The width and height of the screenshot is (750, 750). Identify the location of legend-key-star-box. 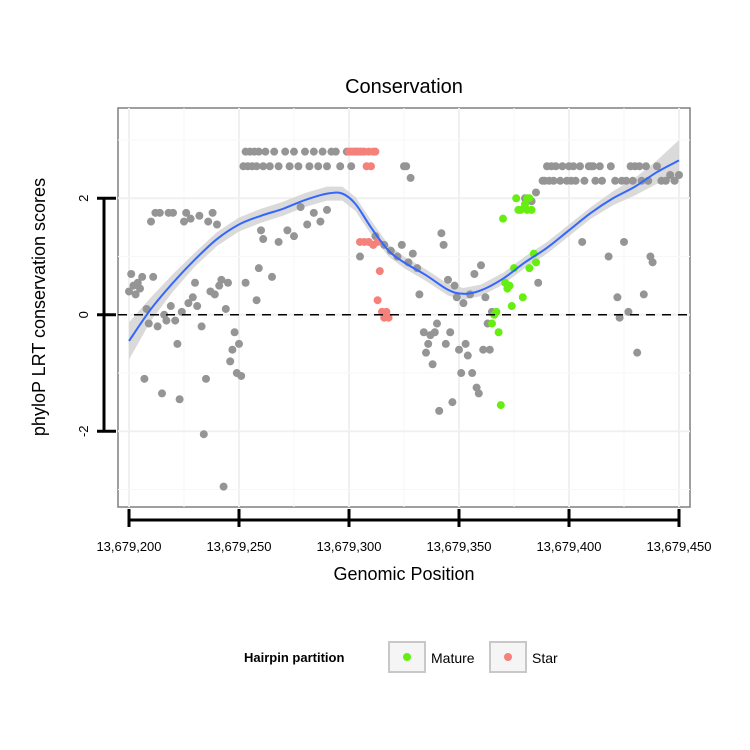
(508, 657).